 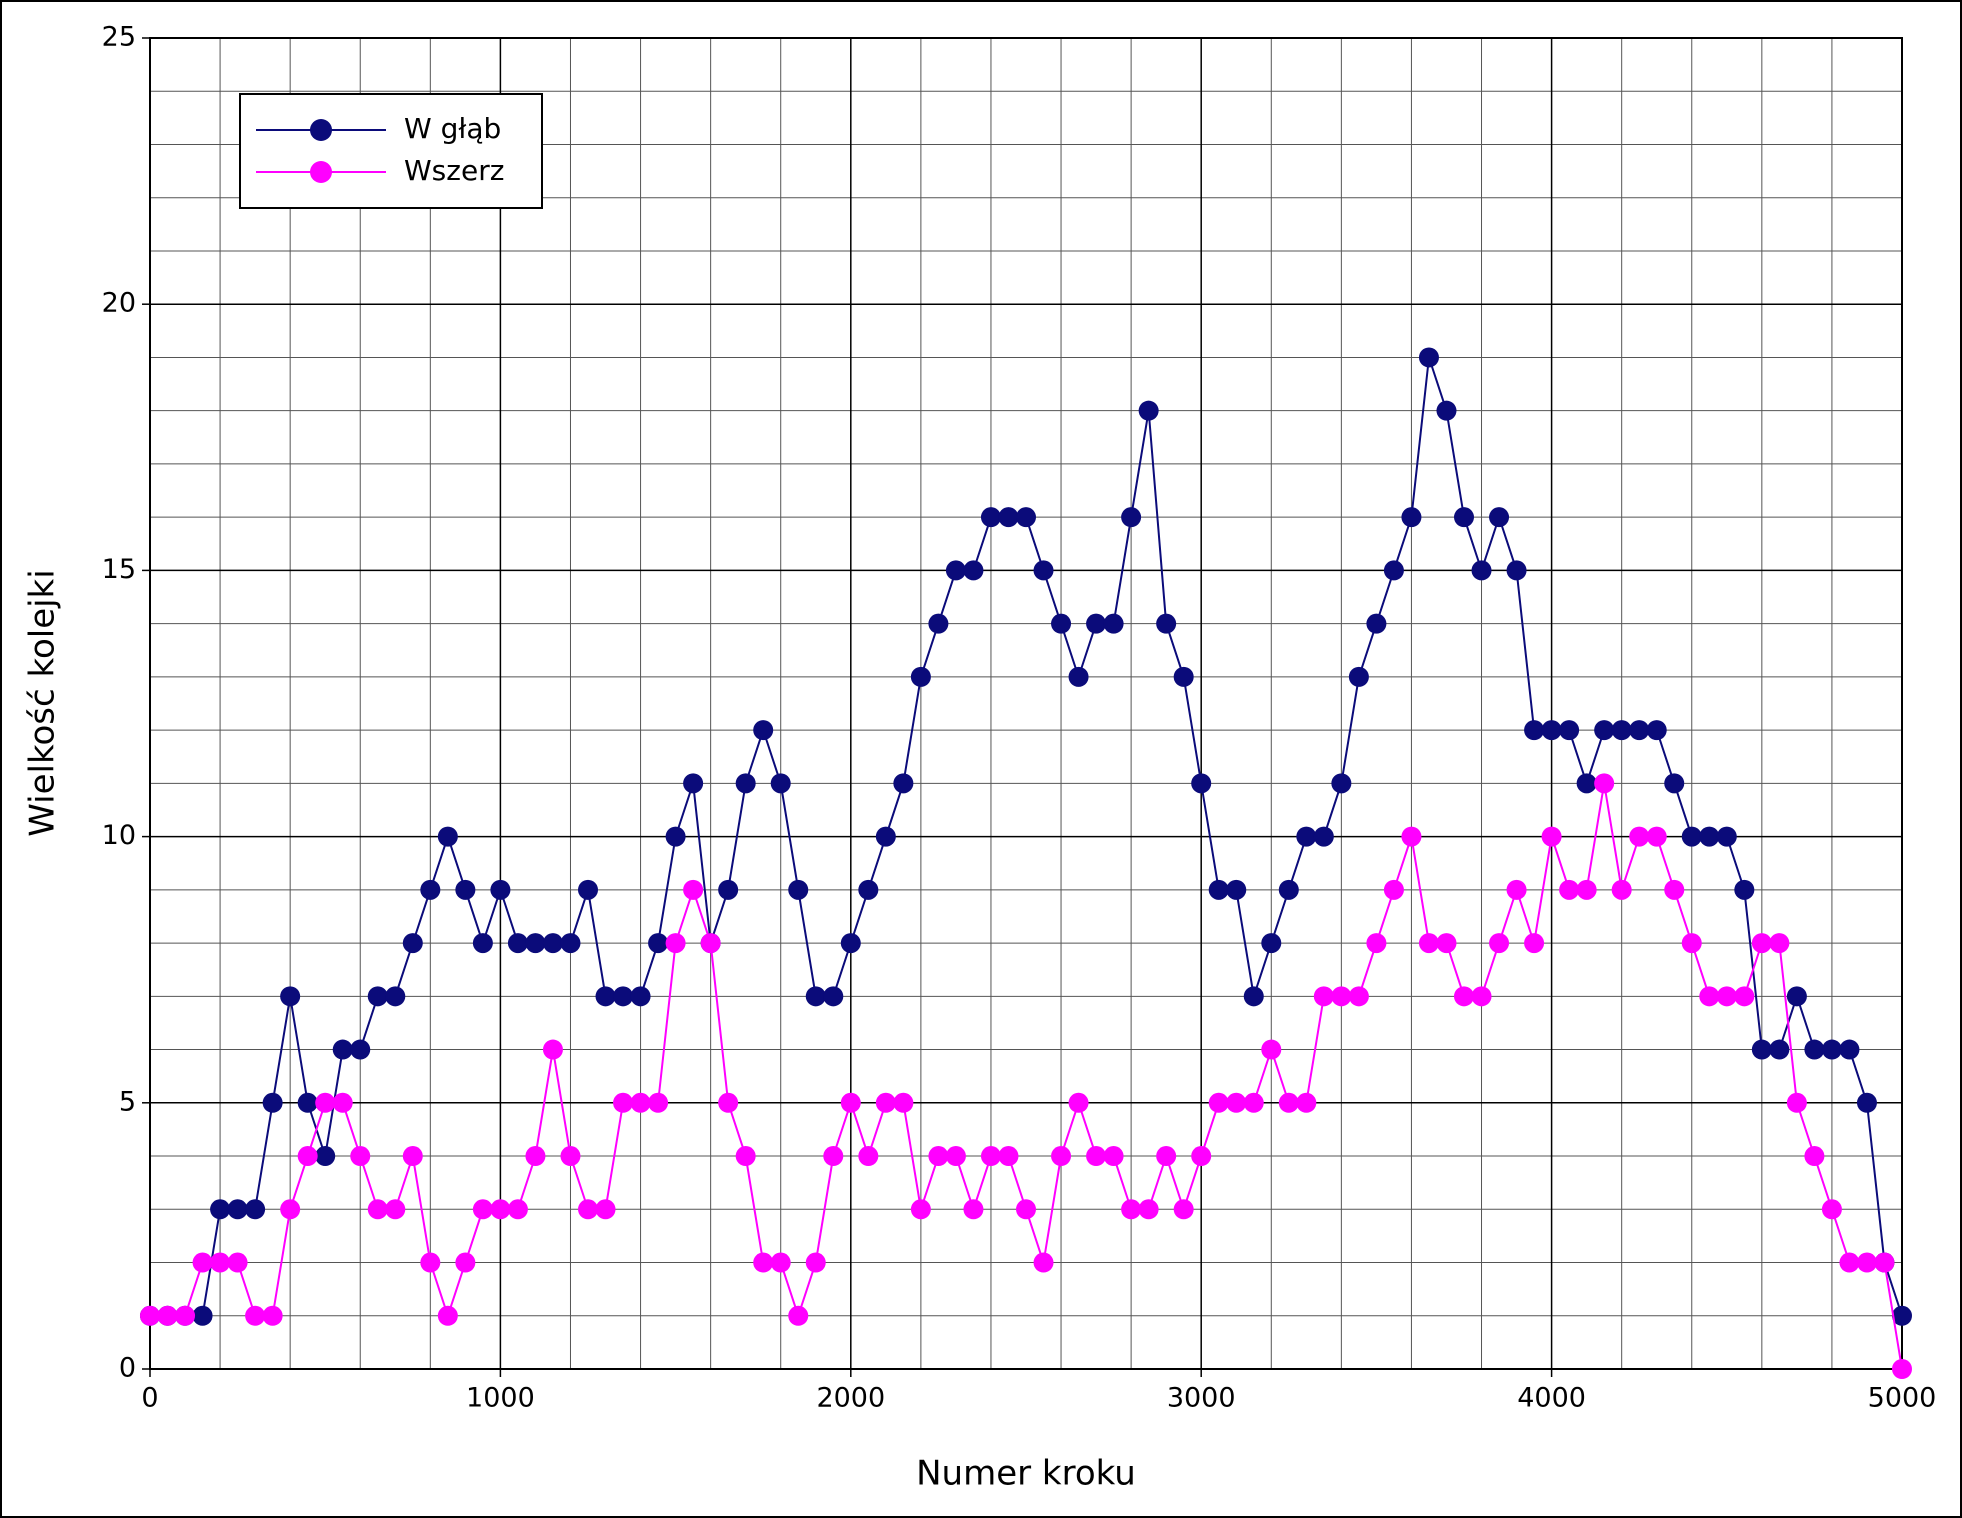 What do you see at coordinates (500, 1398) in the screenshot?
I see `x-tick-label: 1000` at bounding box center [500, 1398].